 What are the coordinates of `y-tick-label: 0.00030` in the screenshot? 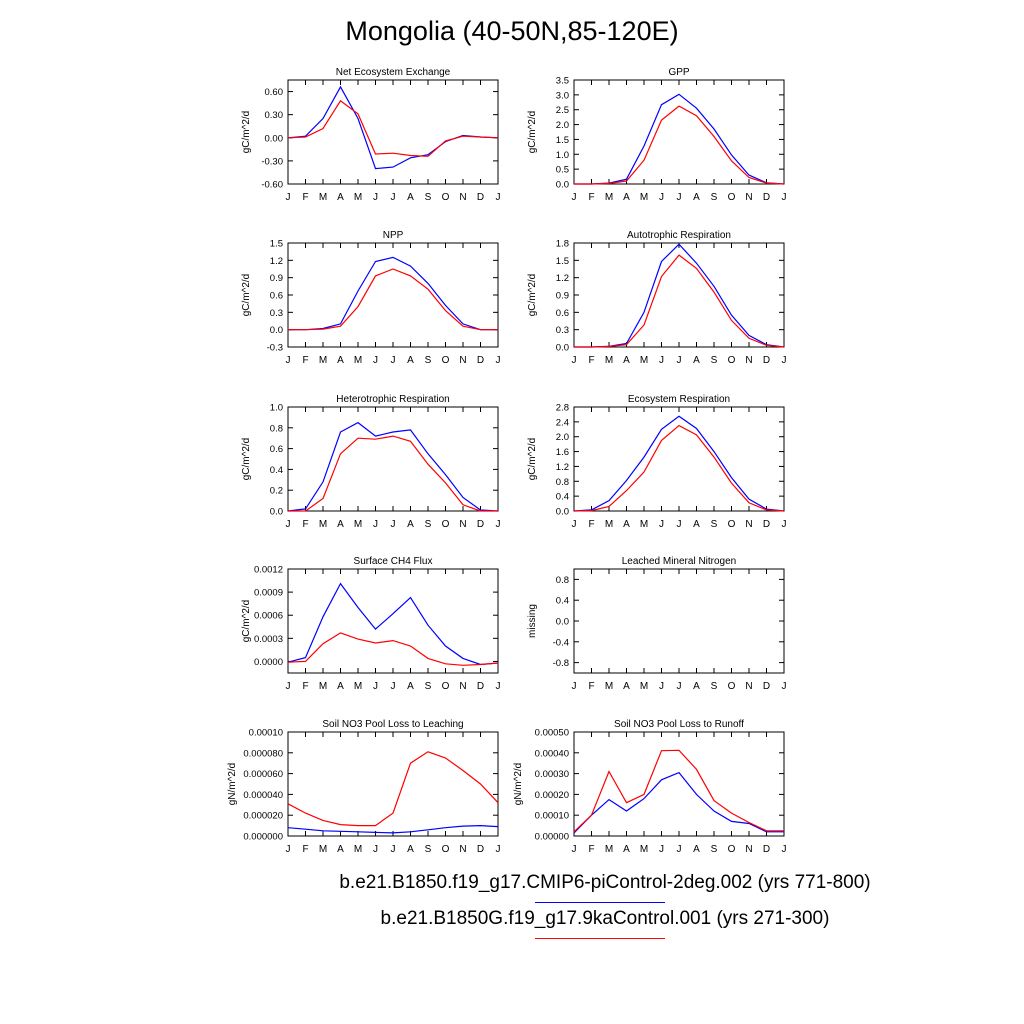 It's located at (552, 774).